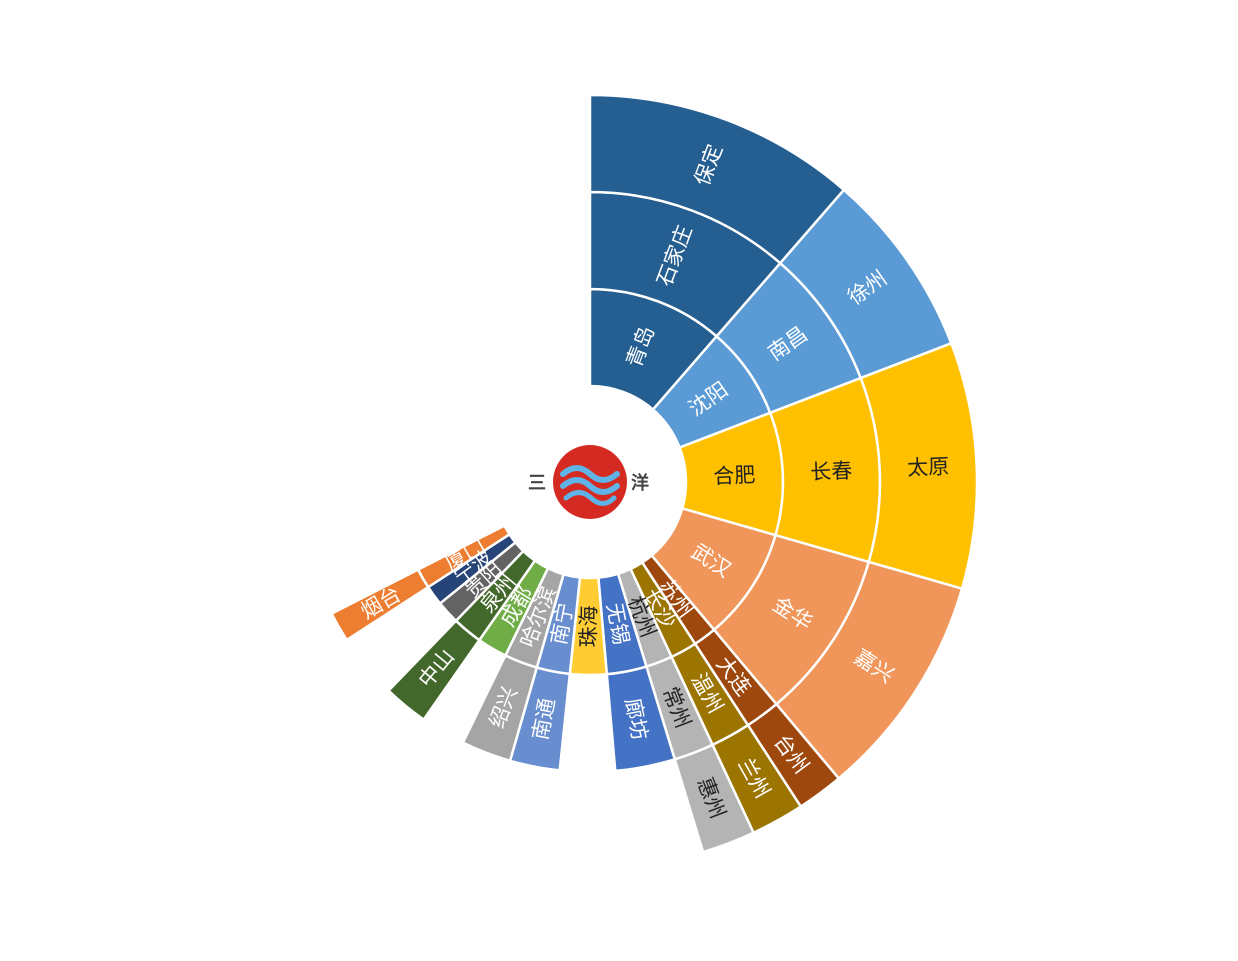 This screenshot has height=961, width=1238. Describe the element at coordinates (734, 476) in the screenshot. I see `slice-label-2-ring-0: 合肥` at that location.